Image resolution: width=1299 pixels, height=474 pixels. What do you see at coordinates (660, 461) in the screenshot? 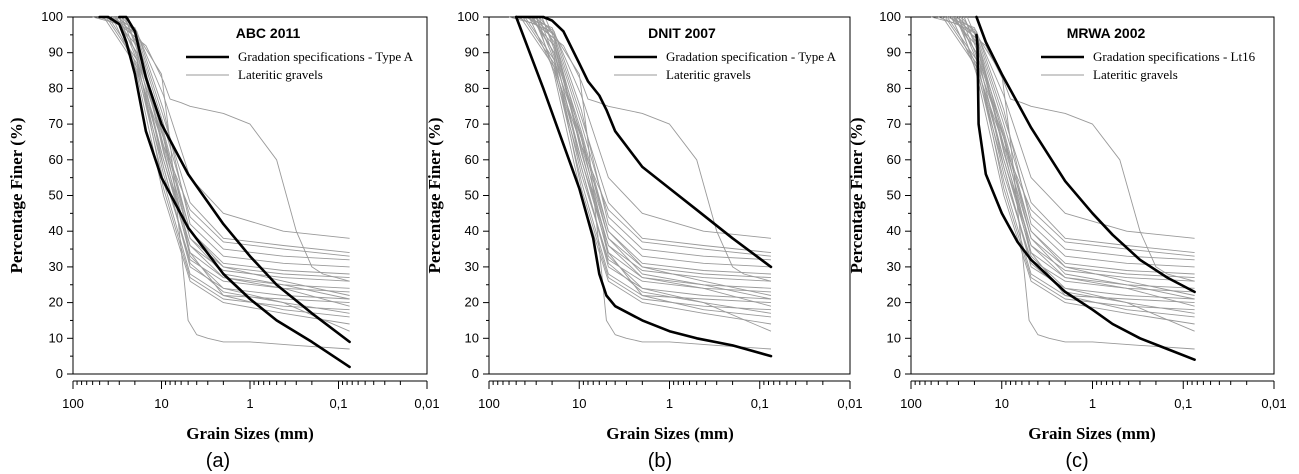
I see `panel-label: (b)` at bounding box center [660, 461].